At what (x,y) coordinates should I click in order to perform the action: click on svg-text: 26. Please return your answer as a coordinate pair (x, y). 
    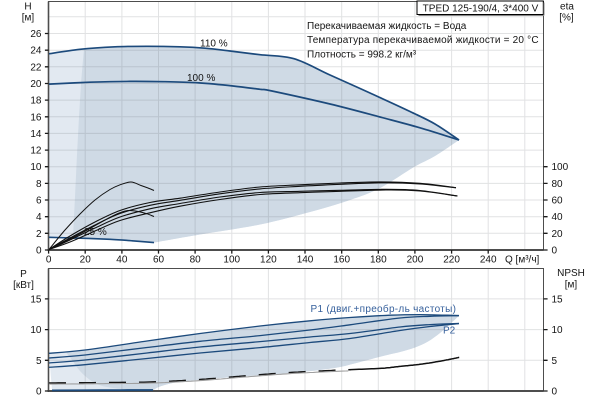
    Looking at the image, I should click on (36, 34).